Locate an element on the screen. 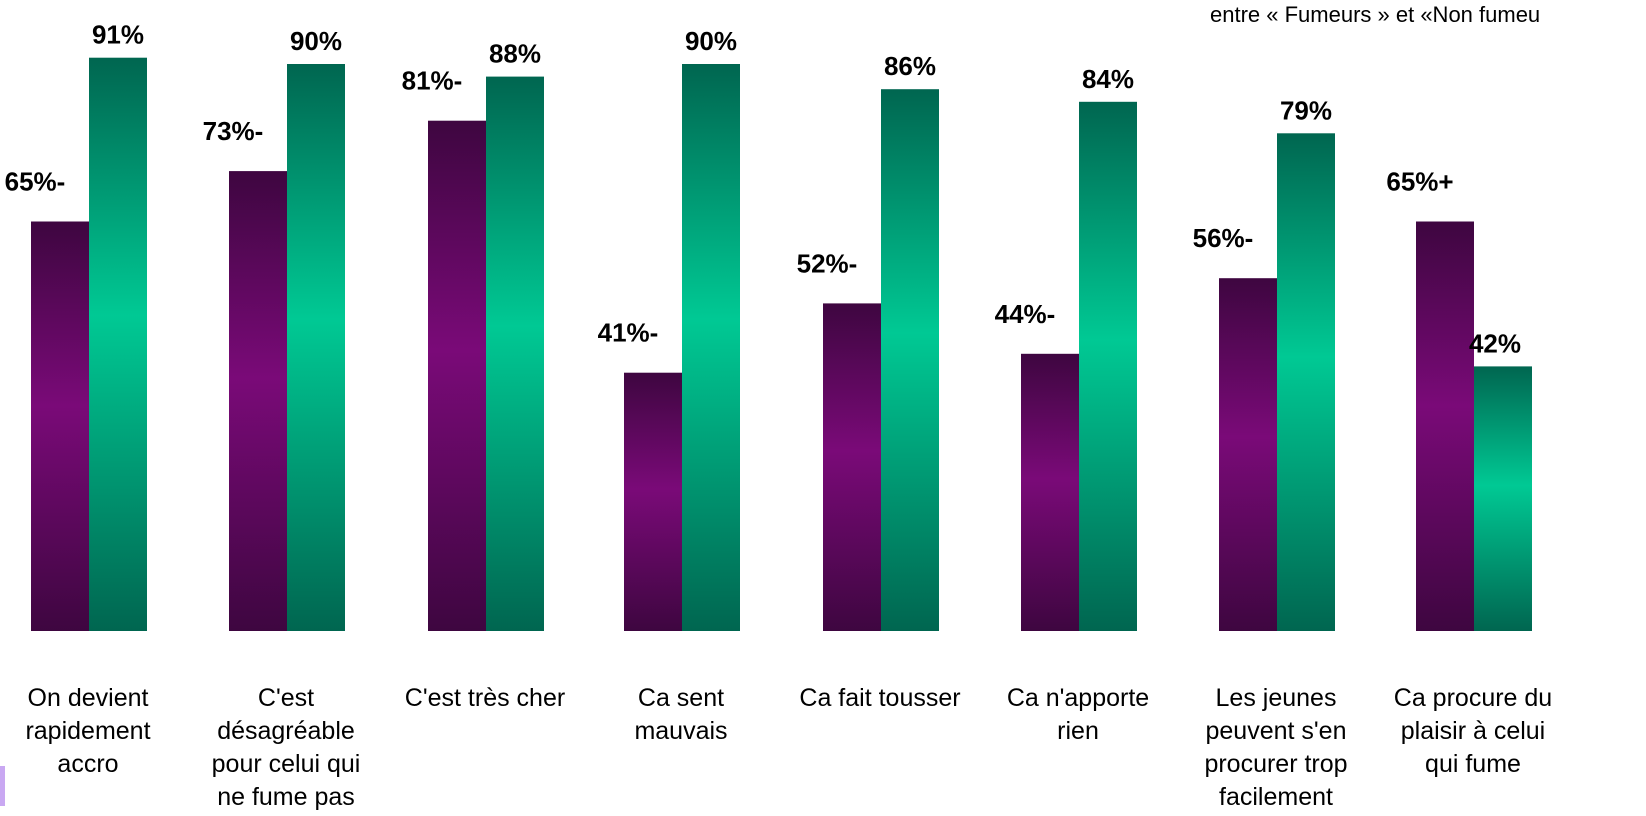 Image resolution: width=1646 pixels, height=816 pixels. category-label: Ca fait tousser is located at coordinates (880, 698).